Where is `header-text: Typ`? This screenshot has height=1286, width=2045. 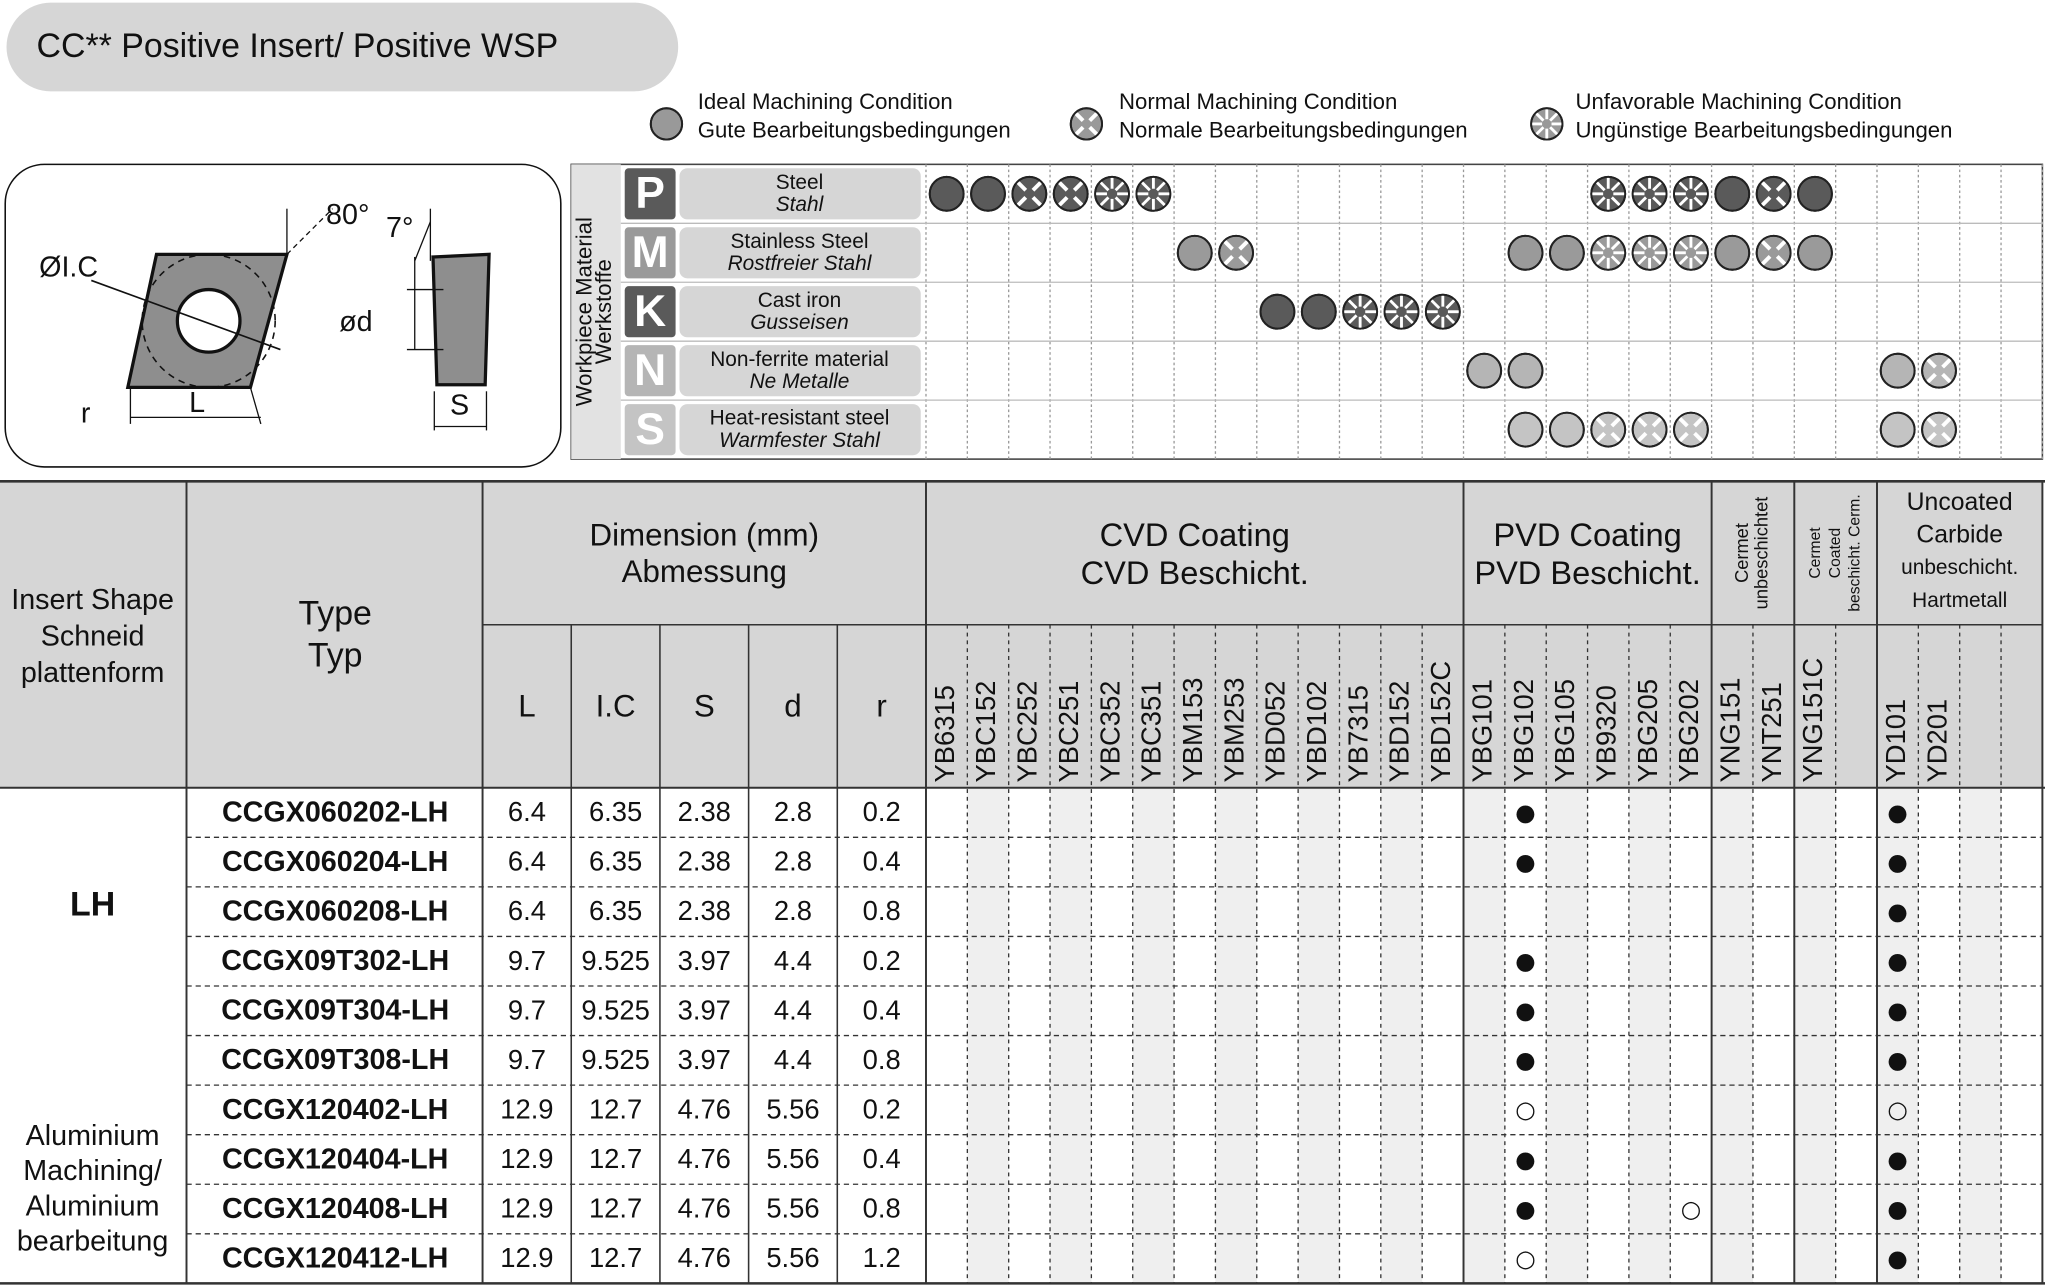
header-text: Typ is located at coordinates (335, 655).